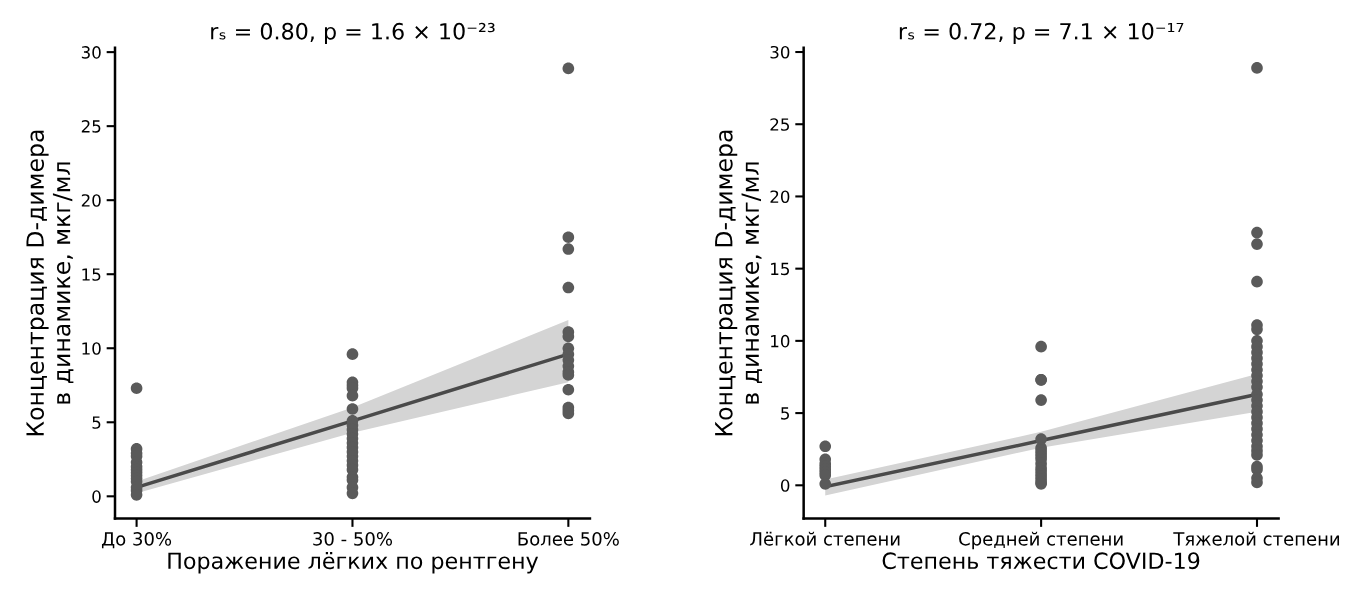 This screenshot has height=596, width=1353. Describe the element at coordinates (353, 539) in the screenshot. I see `x-tick-label: 30 - 50%` at that location.